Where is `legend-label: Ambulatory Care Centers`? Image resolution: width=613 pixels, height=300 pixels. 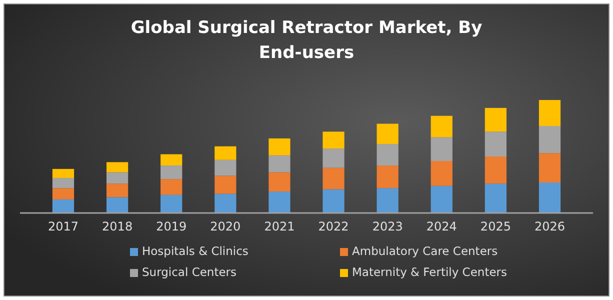
legend-label: Ambulatory Care Centers is located at coordinates (425, 251).